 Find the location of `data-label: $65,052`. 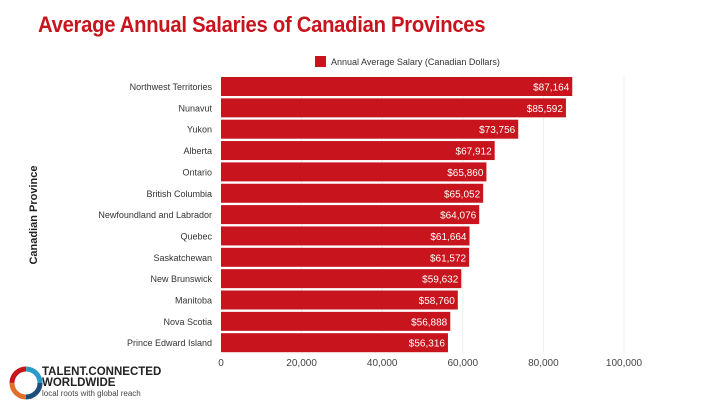

data-label: $65,052 is located at coordinates (462, 194).